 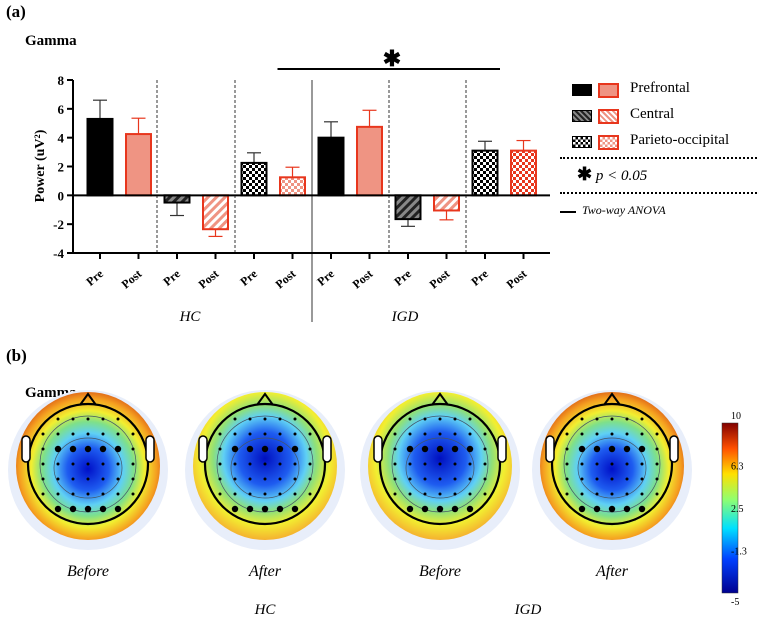 What do you see at coordinates (608, 142) in the screenshot?
I see `legend-swatch-post` at bounding box center [608, 142].